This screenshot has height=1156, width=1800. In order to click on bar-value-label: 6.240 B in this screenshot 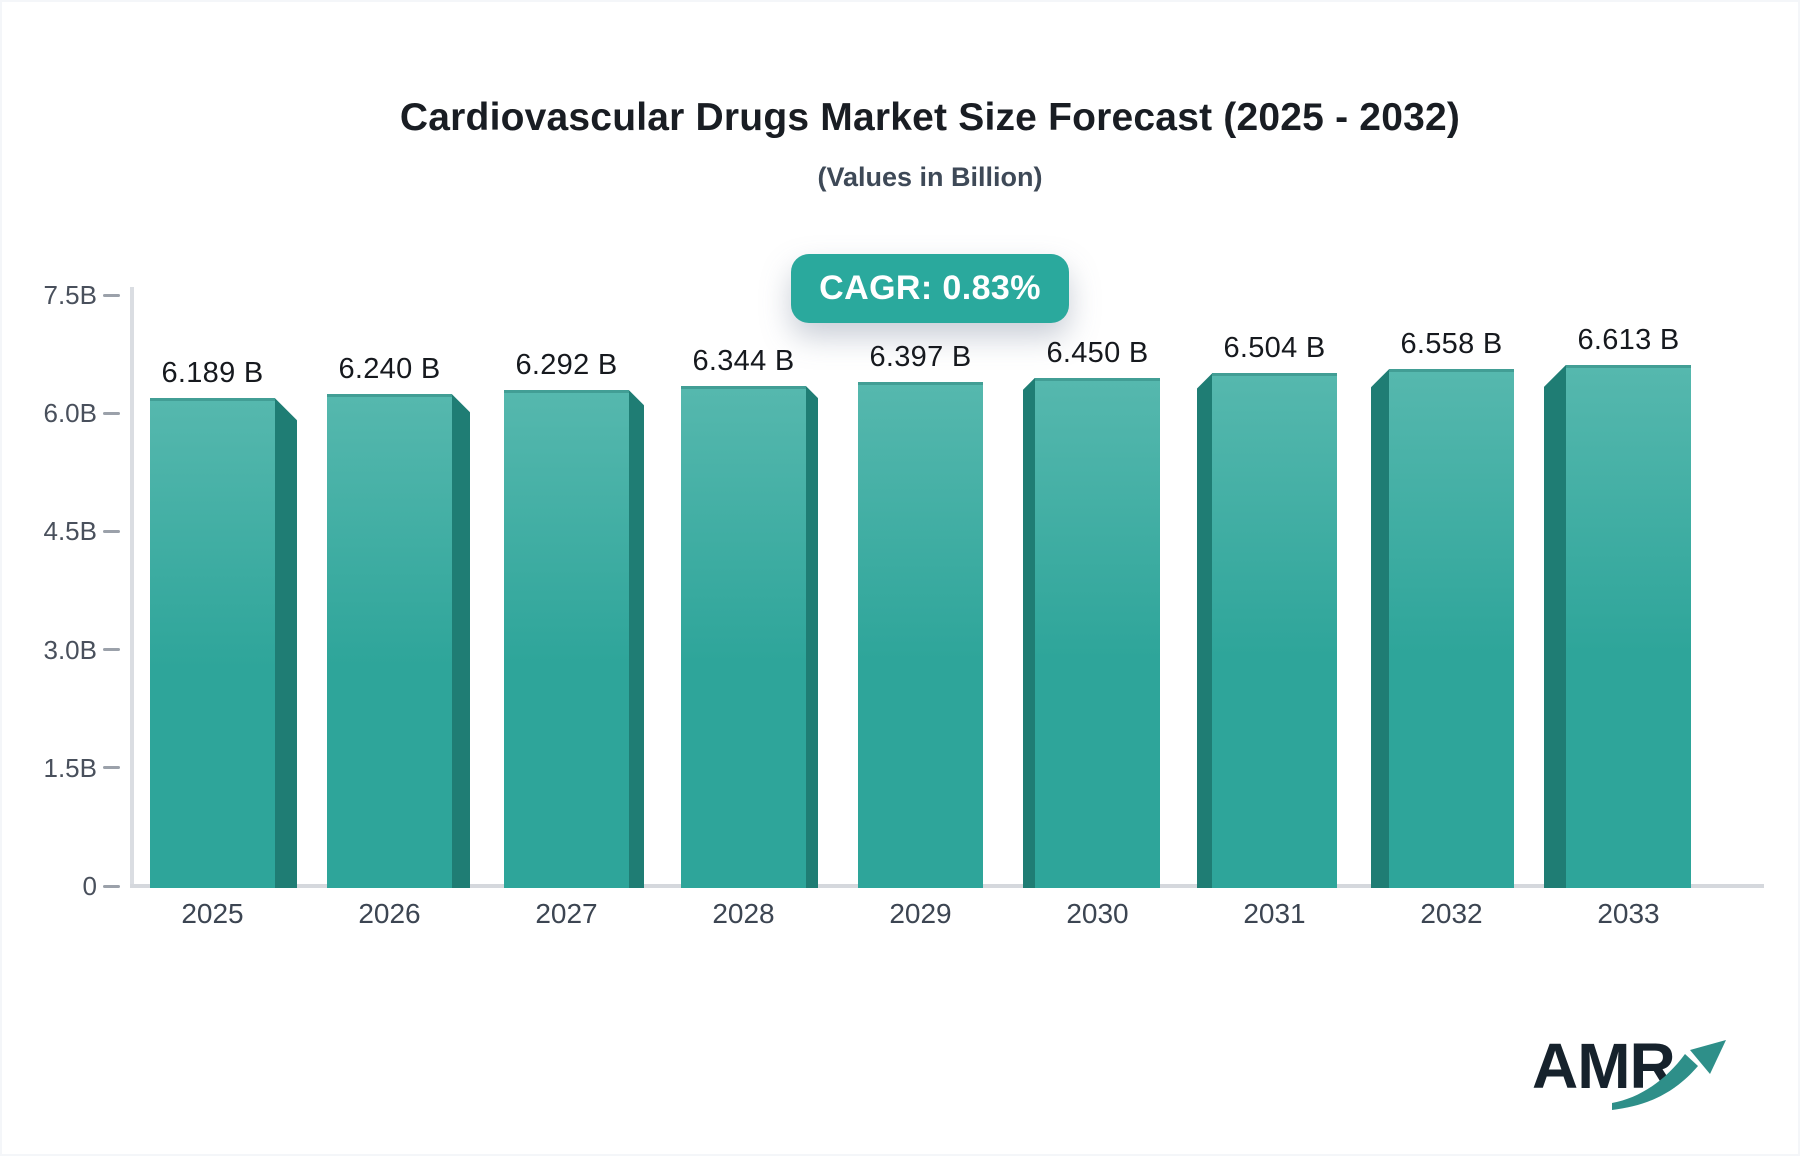, I will do `click(389, 369)`.